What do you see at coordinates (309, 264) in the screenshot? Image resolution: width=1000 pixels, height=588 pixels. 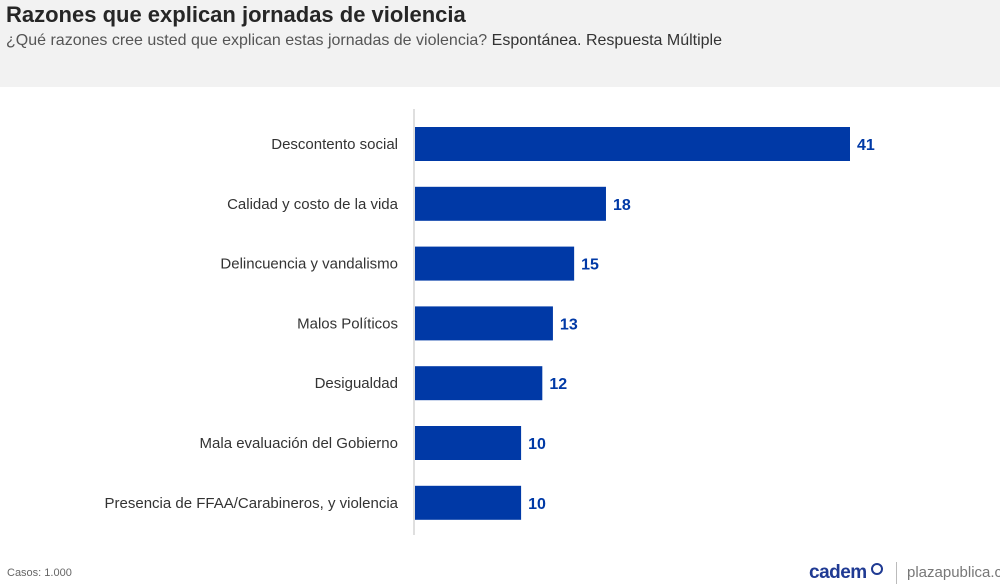 I see `category-label: Delincuencia y vandalismo` at bounding box center [309, 264].